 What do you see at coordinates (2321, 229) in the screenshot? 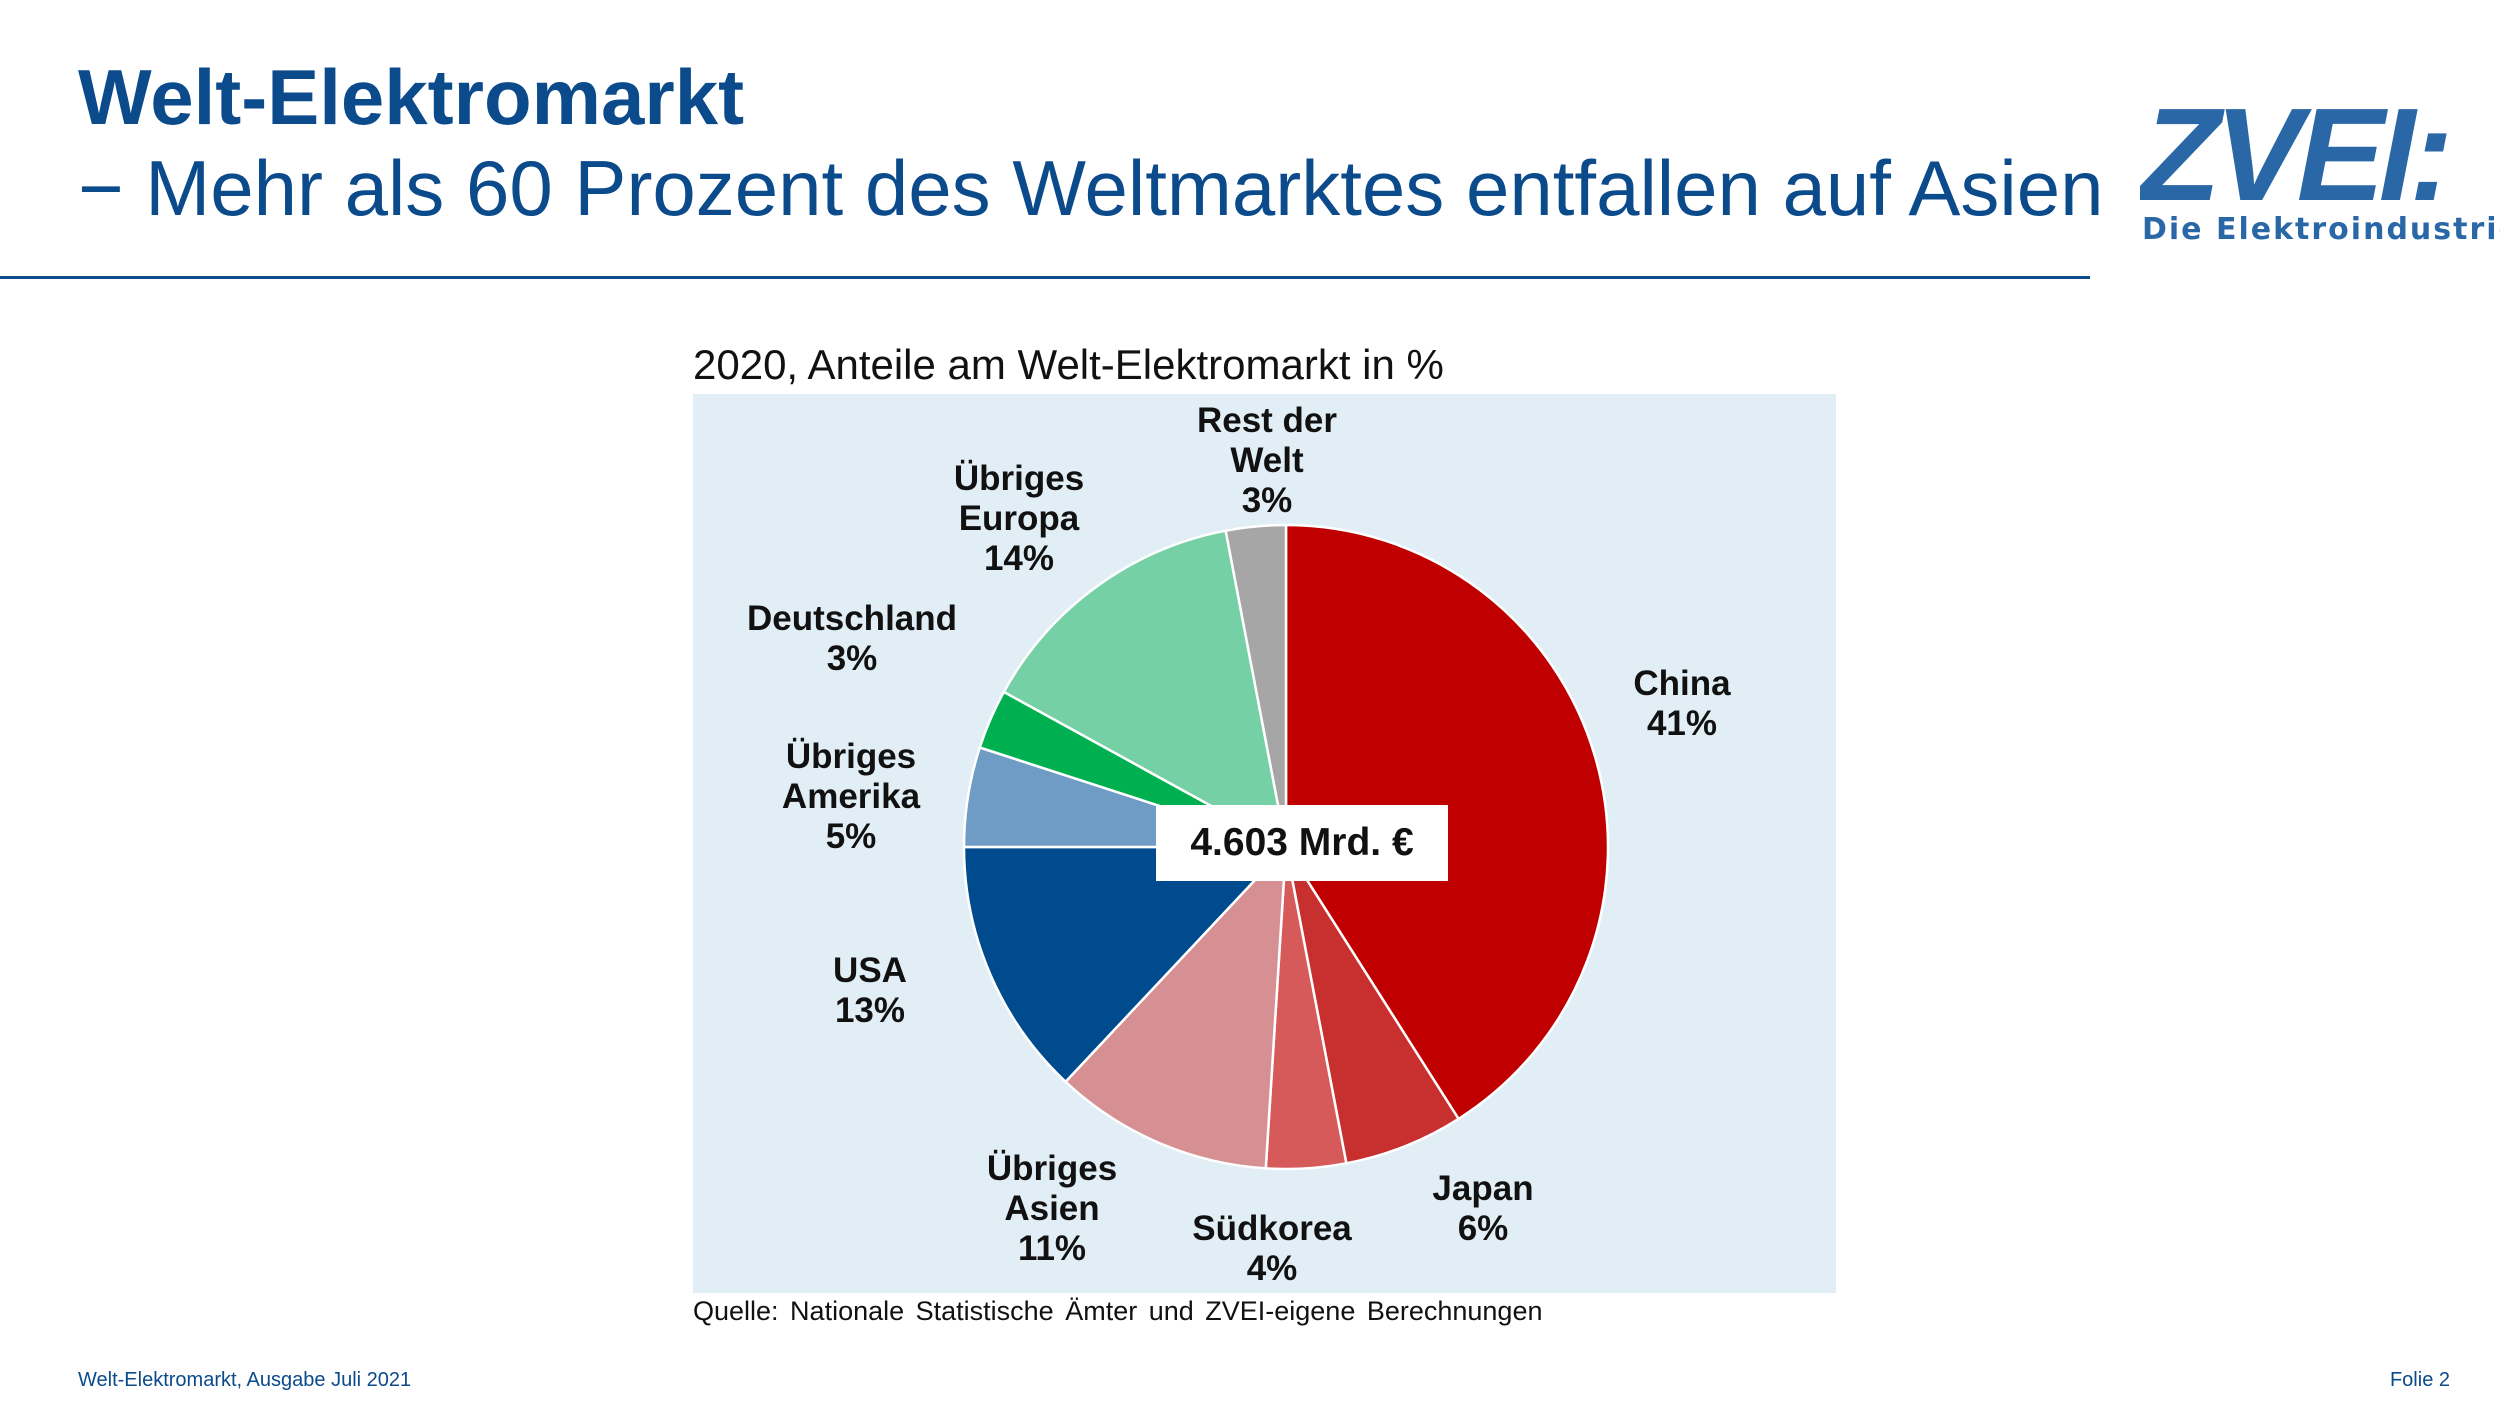
I see `zvei-logo-tagline: Die Elektroindustrie` at bounding box center [2321, 229].